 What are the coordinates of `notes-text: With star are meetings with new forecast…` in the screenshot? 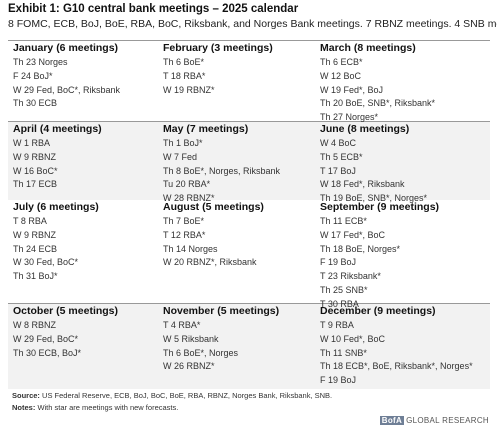 It's located at (108, 407).